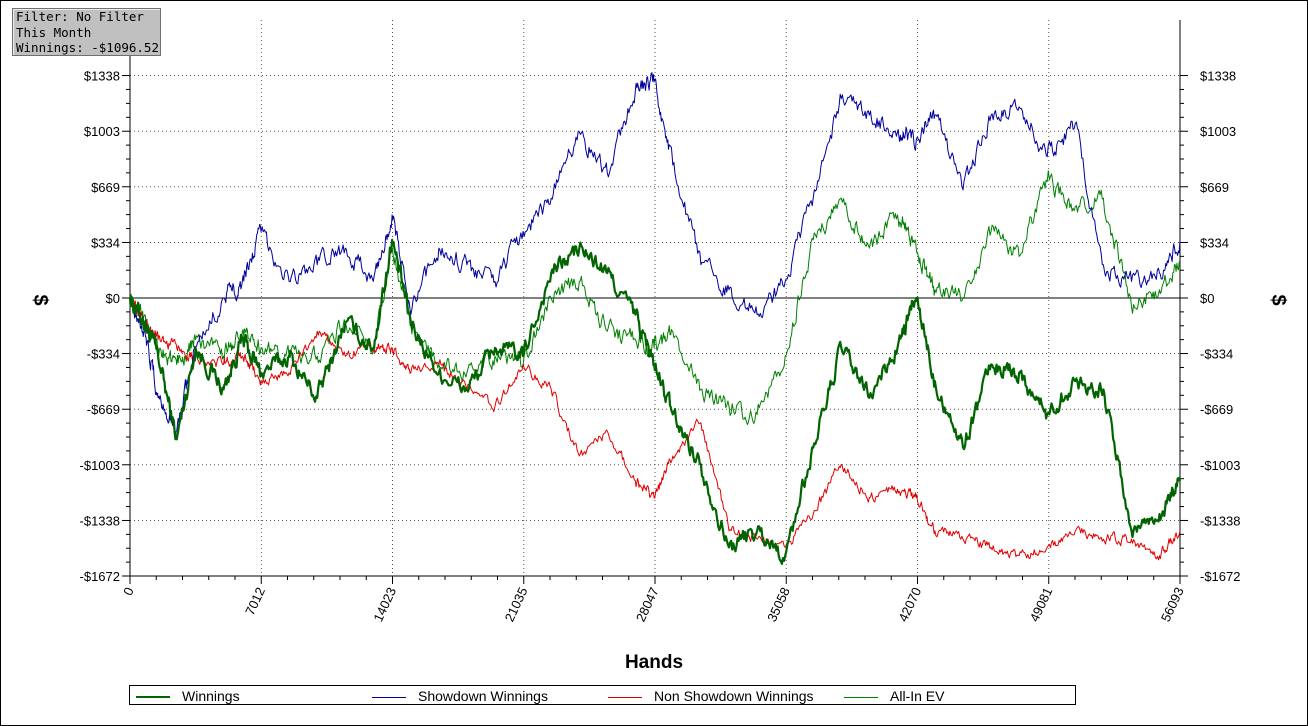  Describe the element at coordinates (80, 16) in the screenshot. I see `filter-line: Filter: No Filter` at that location.